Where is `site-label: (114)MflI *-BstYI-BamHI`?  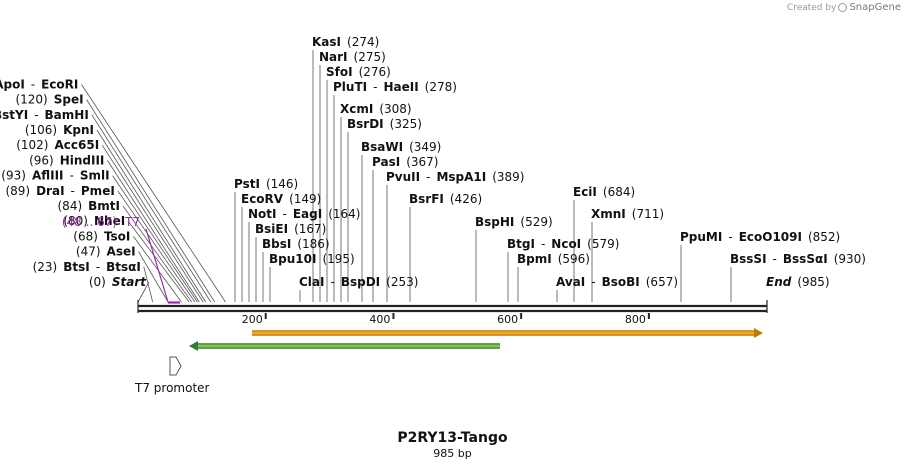
site-label: (114)MflI *-BstYI-BamHI is located at coordinates (44, 115).